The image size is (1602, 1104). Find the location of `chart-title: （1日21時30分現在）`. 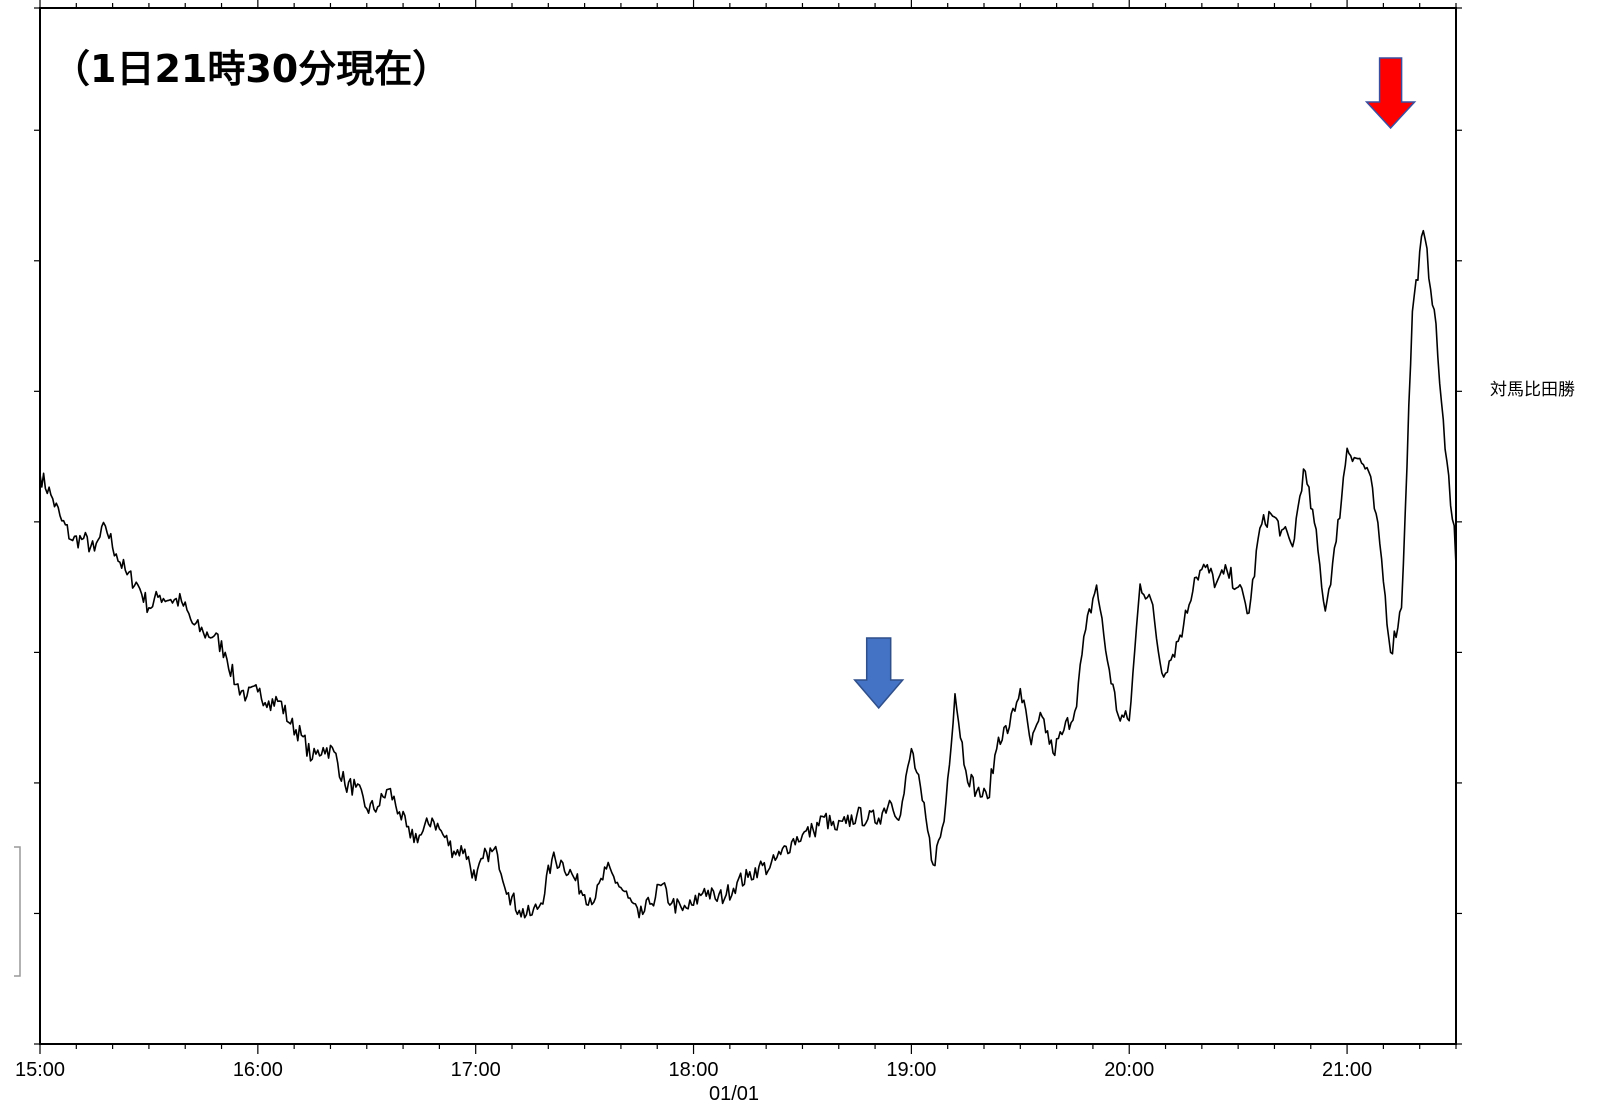

chart-title: （1日21時30分現在） is located at coordinates (251, 69).